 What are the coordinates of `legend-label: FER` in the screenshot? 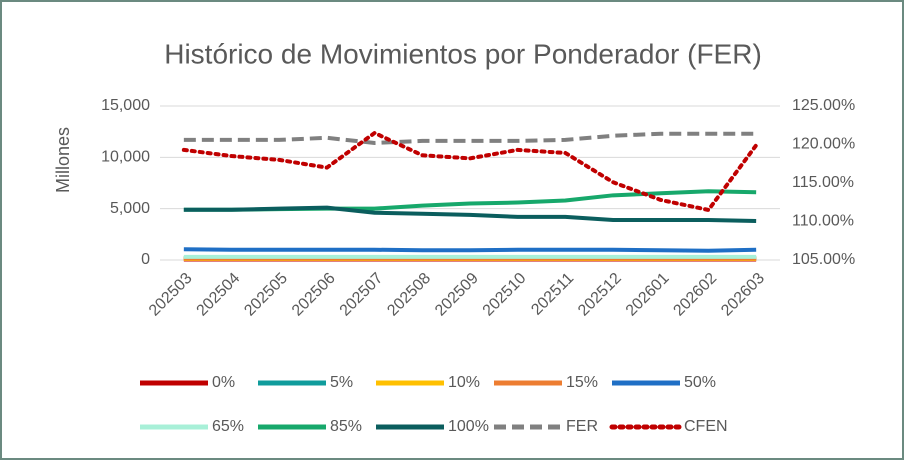 It's located at (582, 426).